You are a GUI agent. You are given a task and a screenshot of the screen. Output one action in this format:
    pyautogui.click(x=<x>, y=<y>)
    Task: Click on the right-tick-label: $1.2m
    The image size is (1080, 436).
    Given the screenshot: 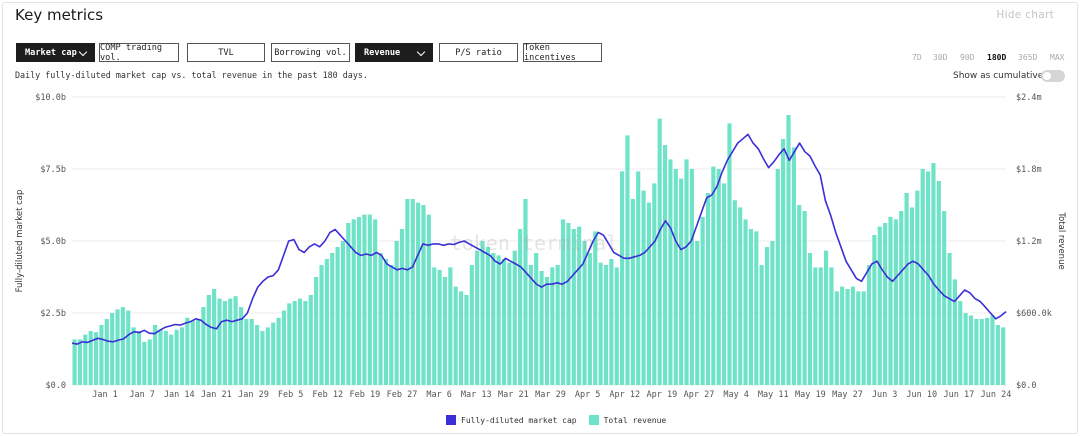 What is the action you would take?
    pyautogui.click(x=1029, y=242)
    